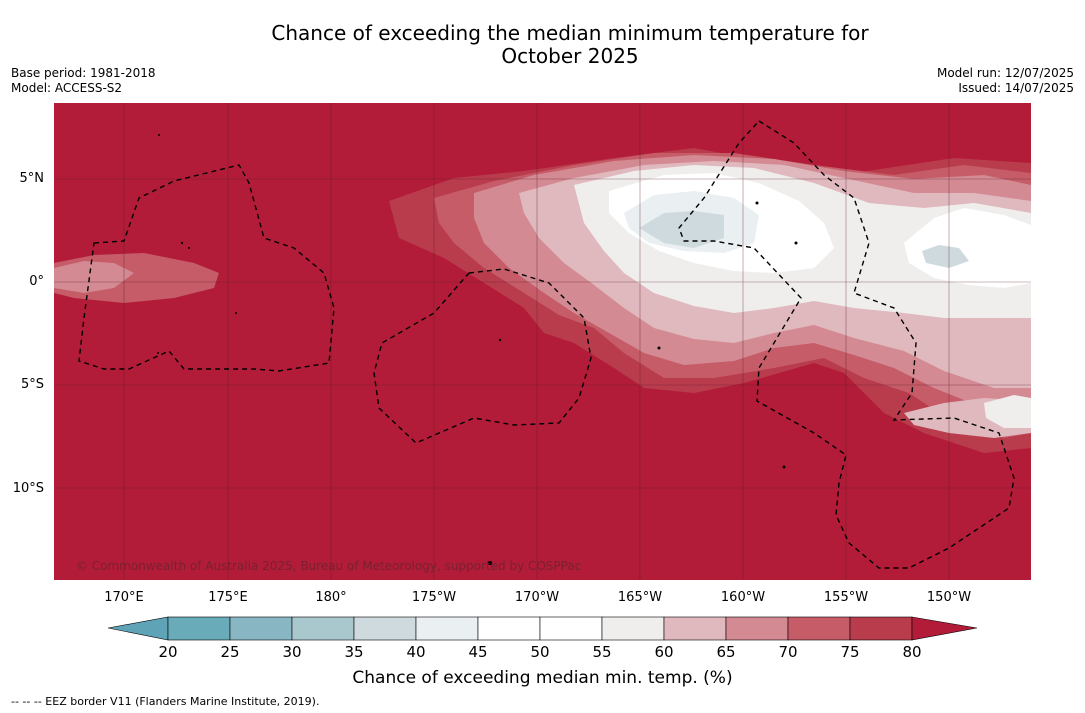 This screenshot has width=1085, height=713. Describe the element at coordinates (570, 56) in the screenshot. I see `title-line-2: October 2025` at that location.